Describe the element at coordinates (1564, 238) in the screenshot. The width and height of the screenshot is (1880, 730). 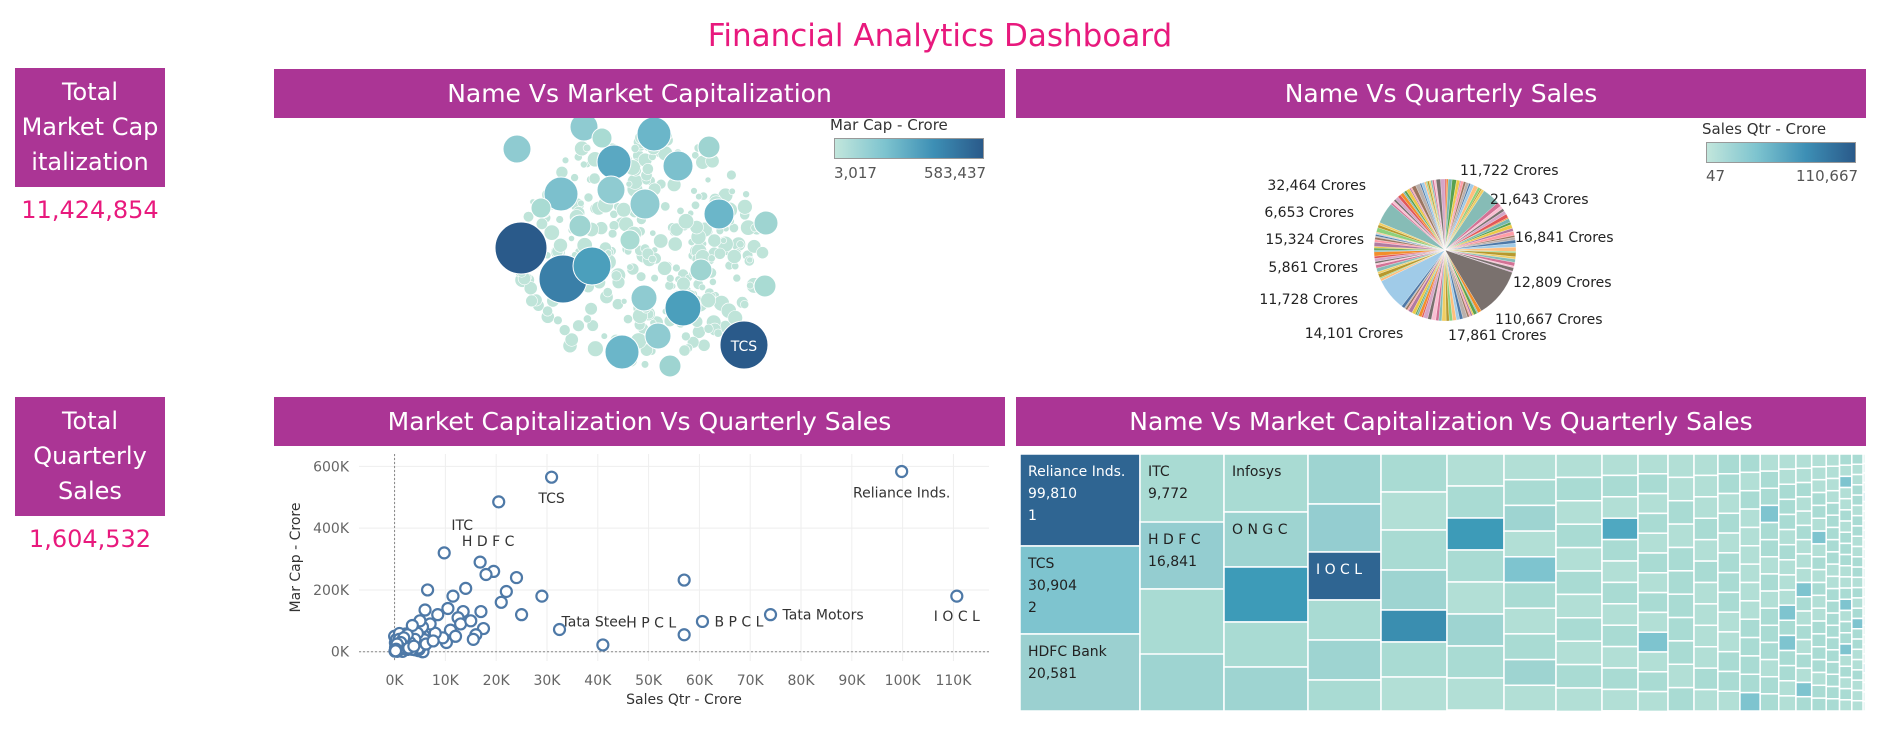
I see `pie-slice-label: 16,841 Crores` at that location.